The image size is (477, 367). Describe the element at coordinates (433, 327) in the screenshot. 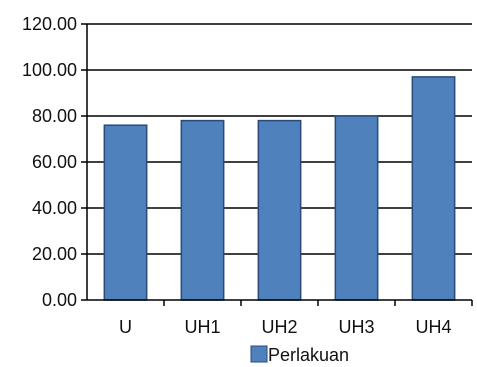

I see `x-tick-label: UH4` at that location.